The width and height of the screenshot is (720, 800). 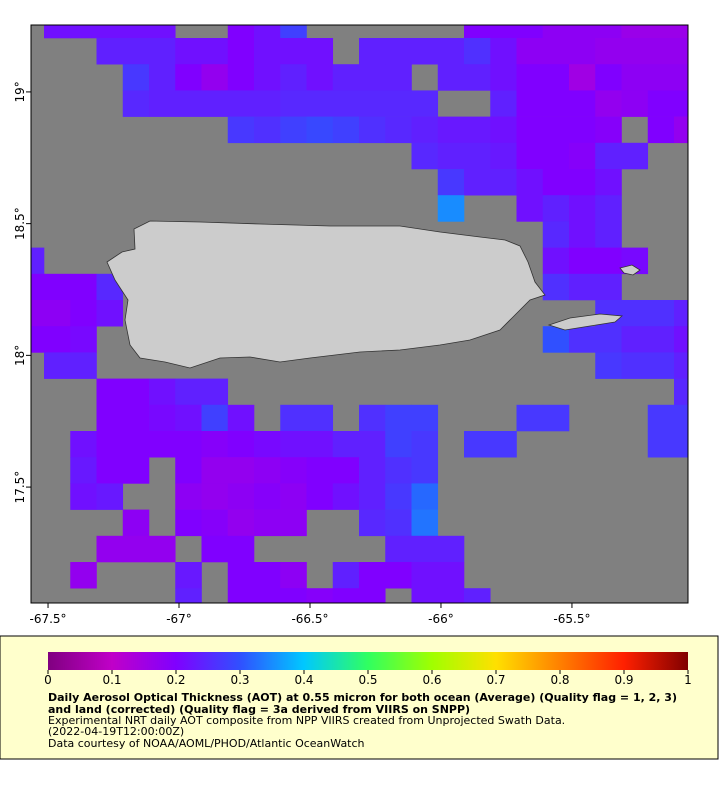 What do you see at coordinates (623, 680) in the screenshot?
I see `colorbar-tick-label: 0.9` at bounding box center [623, 680].